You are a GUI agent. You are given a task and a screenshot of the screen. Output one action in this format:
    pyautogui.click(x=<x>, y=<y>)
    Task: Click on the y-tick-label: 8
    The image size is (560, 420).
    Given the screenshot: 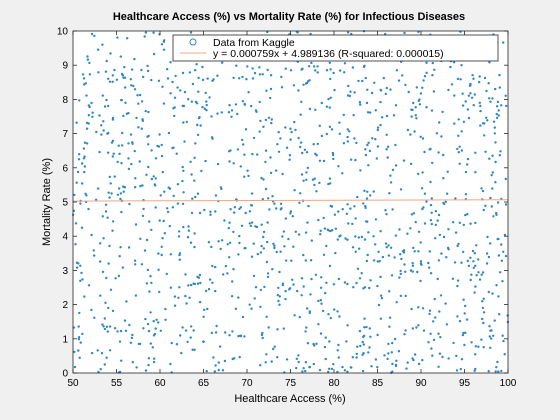 What is the action you would take?
    pyautogui.click(x=65, y=100)
    